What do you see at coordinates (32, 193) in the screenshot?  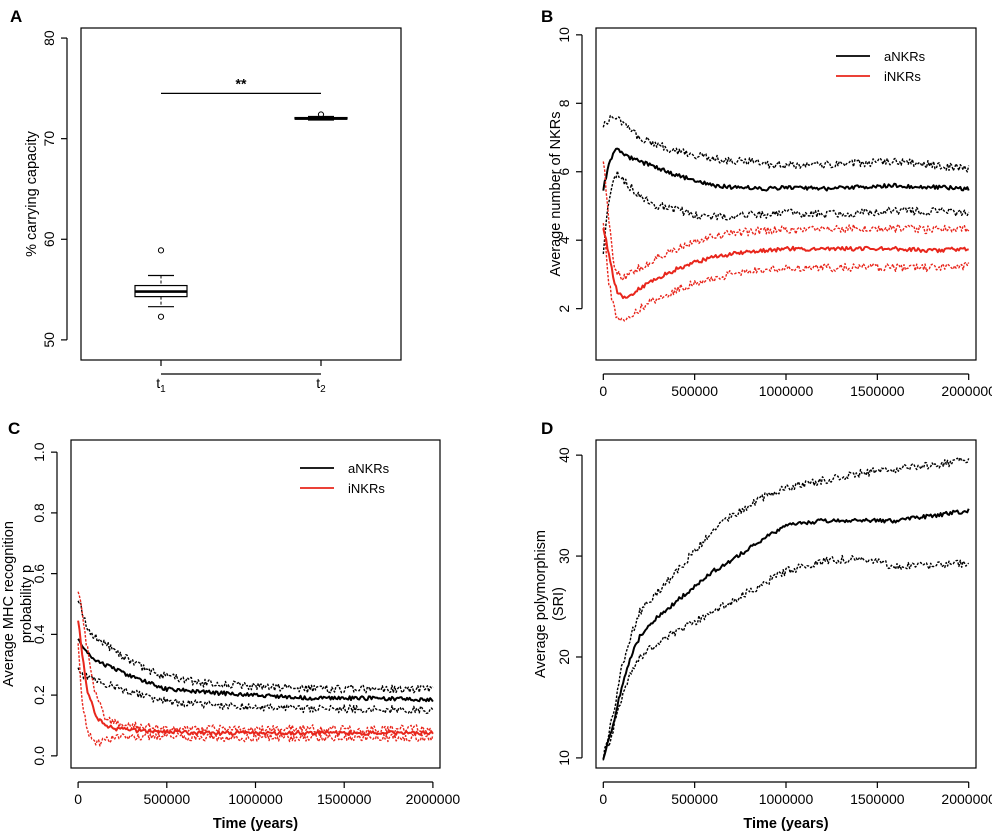 I see `y-axis-title: % carrying capacity` at bounding box center [32, 193].